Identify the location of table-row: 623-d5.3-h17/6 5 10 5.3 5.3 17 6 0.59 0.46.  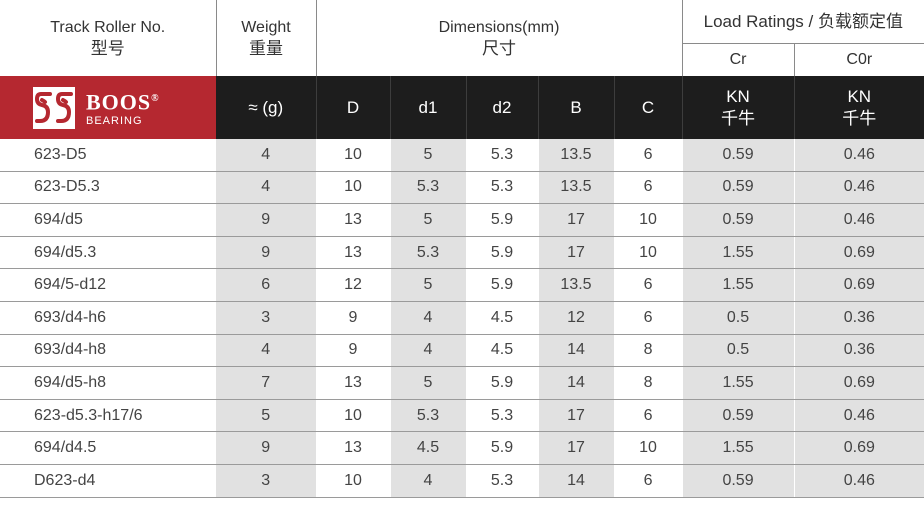
(462, 416).